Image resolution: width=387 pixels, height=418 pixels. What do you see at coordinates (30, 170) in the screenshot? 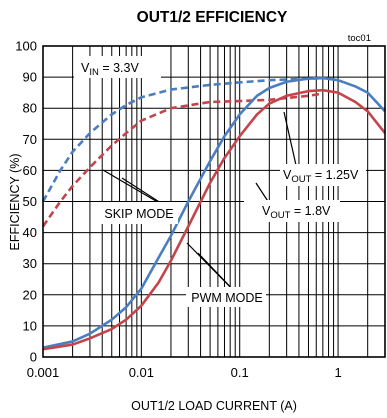
I see `y-tick-label: 60` at bounding box center [30, 170].